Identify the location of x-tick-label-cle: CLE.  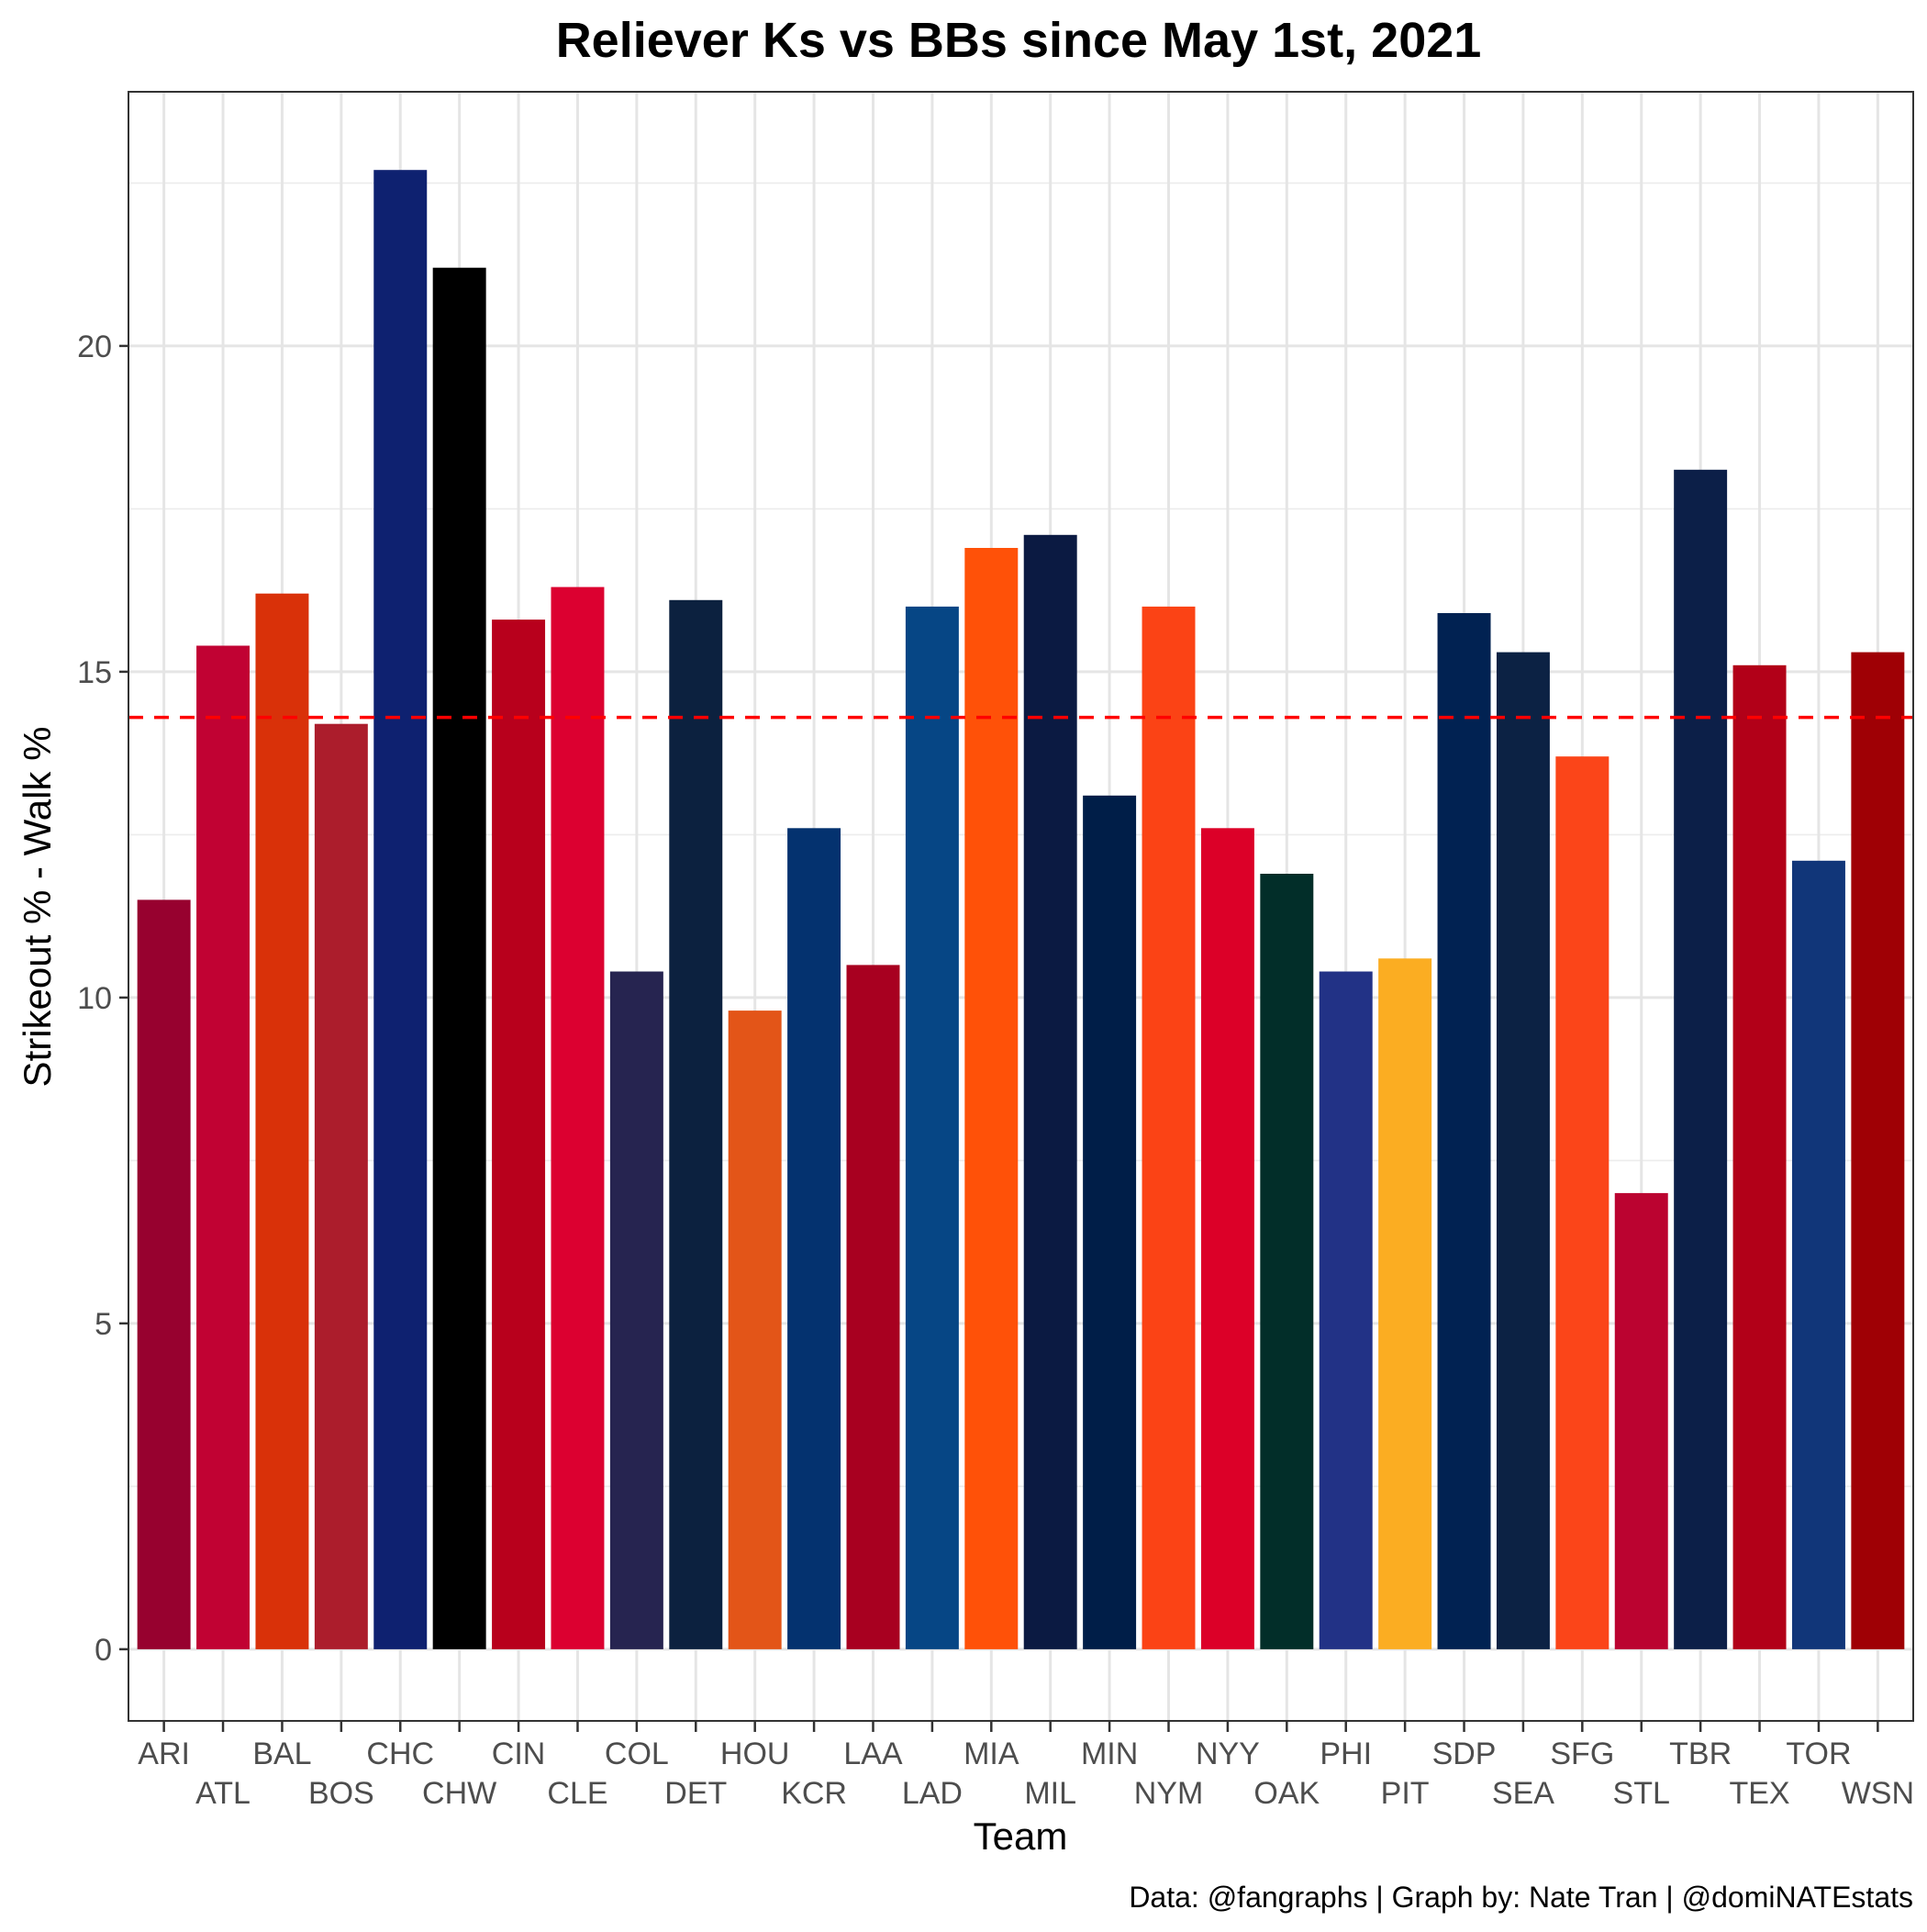
(577, 1793).